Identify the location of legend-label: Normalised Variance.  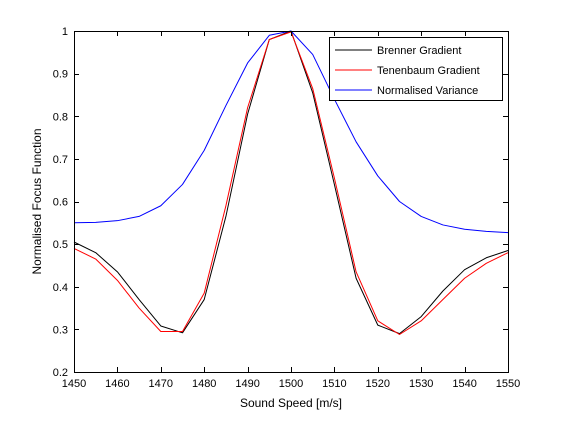
(427, 91).